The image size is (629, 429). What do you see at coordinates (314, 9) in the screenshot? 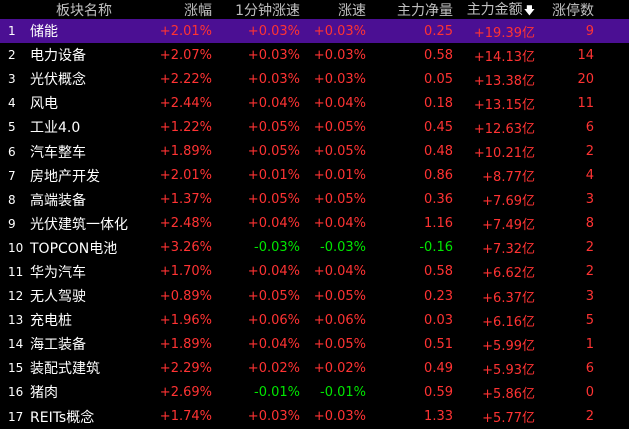
I see `table-header: 板块名称 涨幅 1分钟涨速 涨速 主力净量 主力金额🡇 涨停数` at bounding box center [314, 9].